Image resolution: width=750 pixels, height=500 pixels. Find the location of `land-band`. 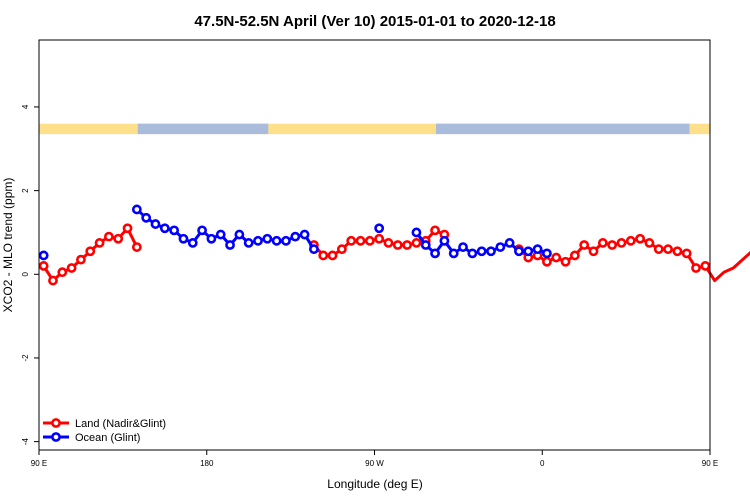

land-band is located at coordinates (374, 129).